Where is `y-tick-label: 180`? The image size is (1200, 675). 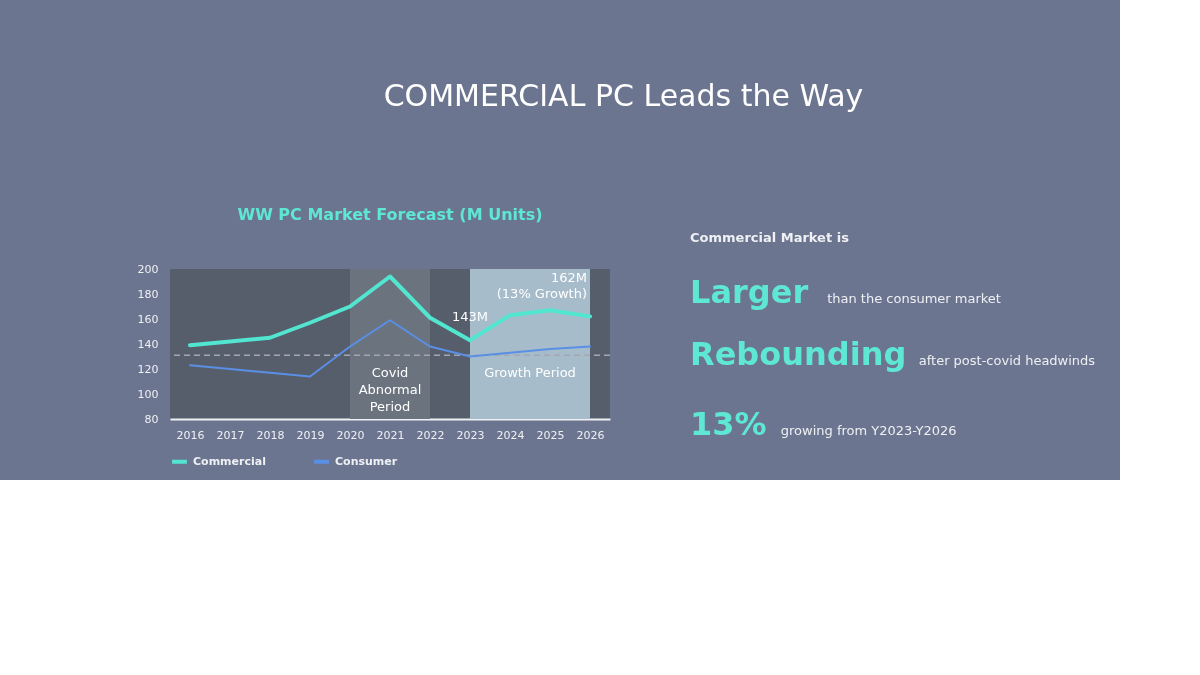
y-tick-label: 180 is located at coordinates (148, 294).